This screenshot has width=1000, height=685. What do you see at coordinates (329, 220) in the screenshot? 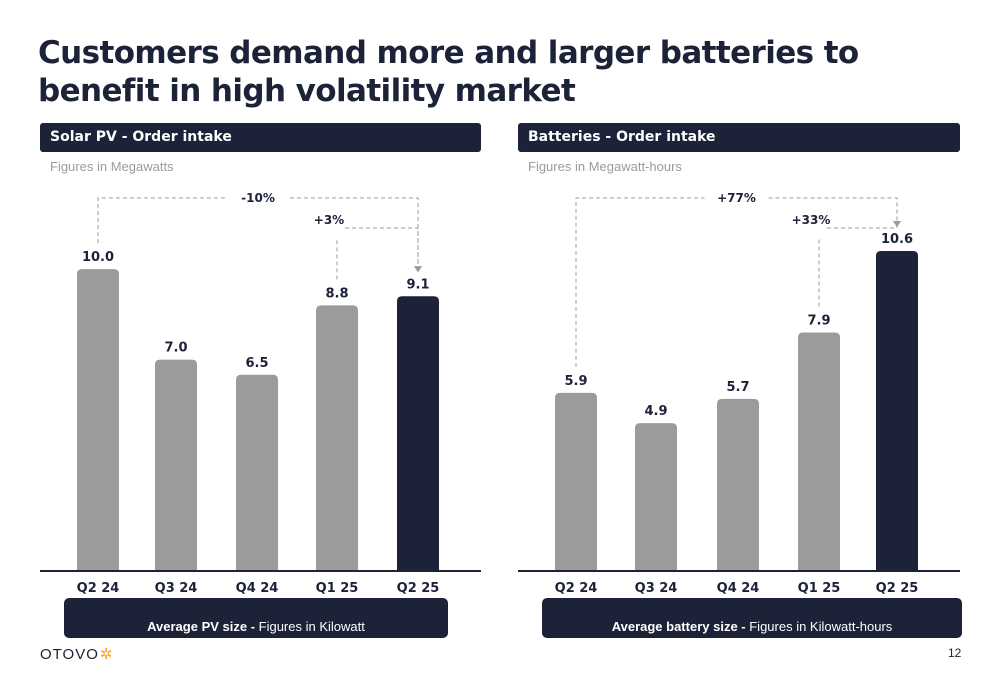
I see `solar-growth-label: +3%` at bounding box center [329, 220].